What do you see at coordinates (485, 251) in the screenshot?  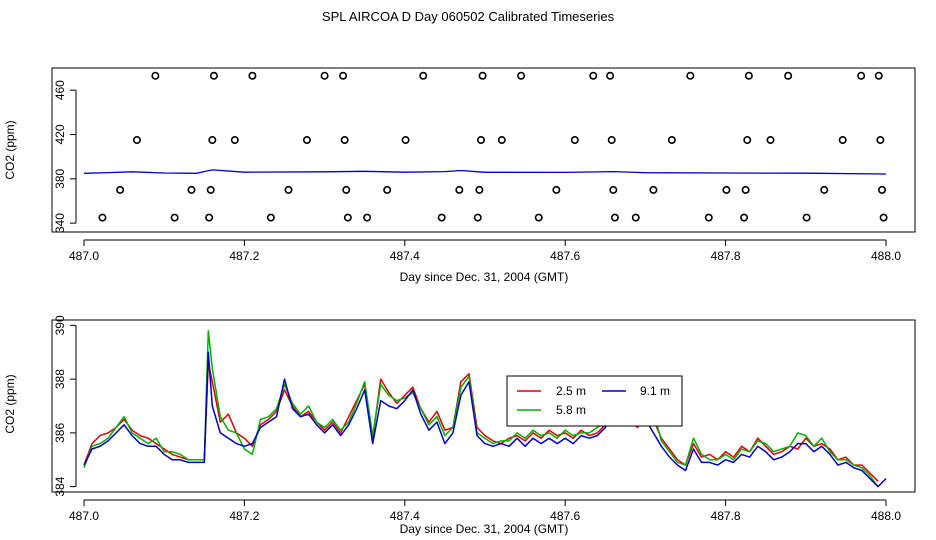 I see `top-x-axis: 487.0 487.2 487.4 487.6 487.8 488.0` at bounding box center [485, 251].